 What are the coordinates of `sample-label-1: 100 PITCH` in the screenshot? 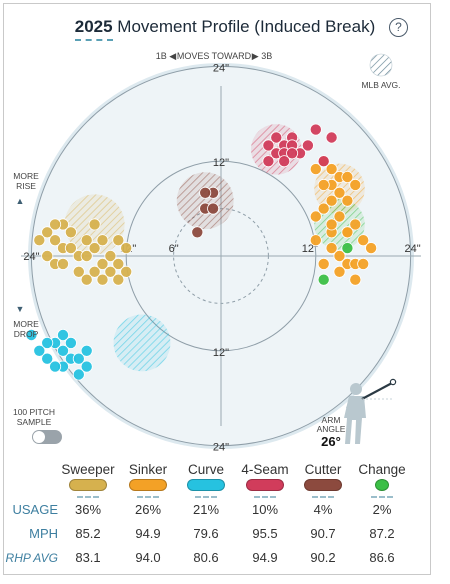 It's located at (34, 412).